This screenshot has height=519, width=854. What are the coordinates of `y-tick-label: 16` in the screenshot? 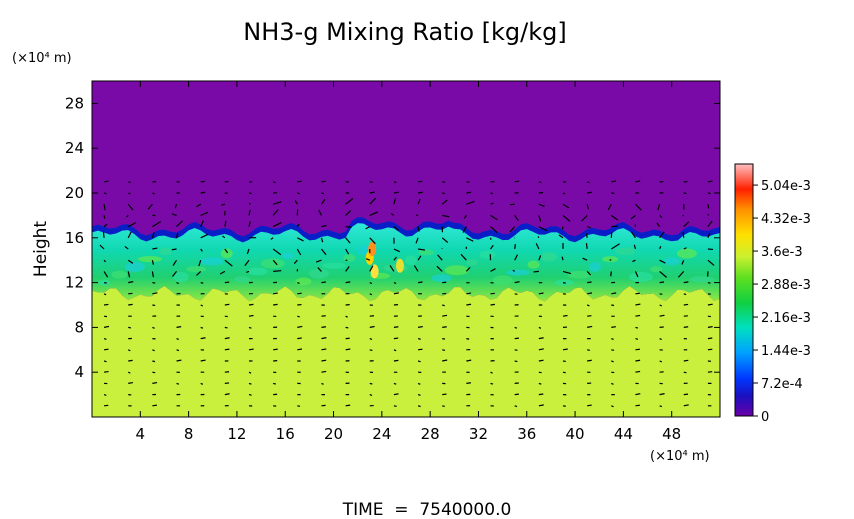 It's located at (74, 238).